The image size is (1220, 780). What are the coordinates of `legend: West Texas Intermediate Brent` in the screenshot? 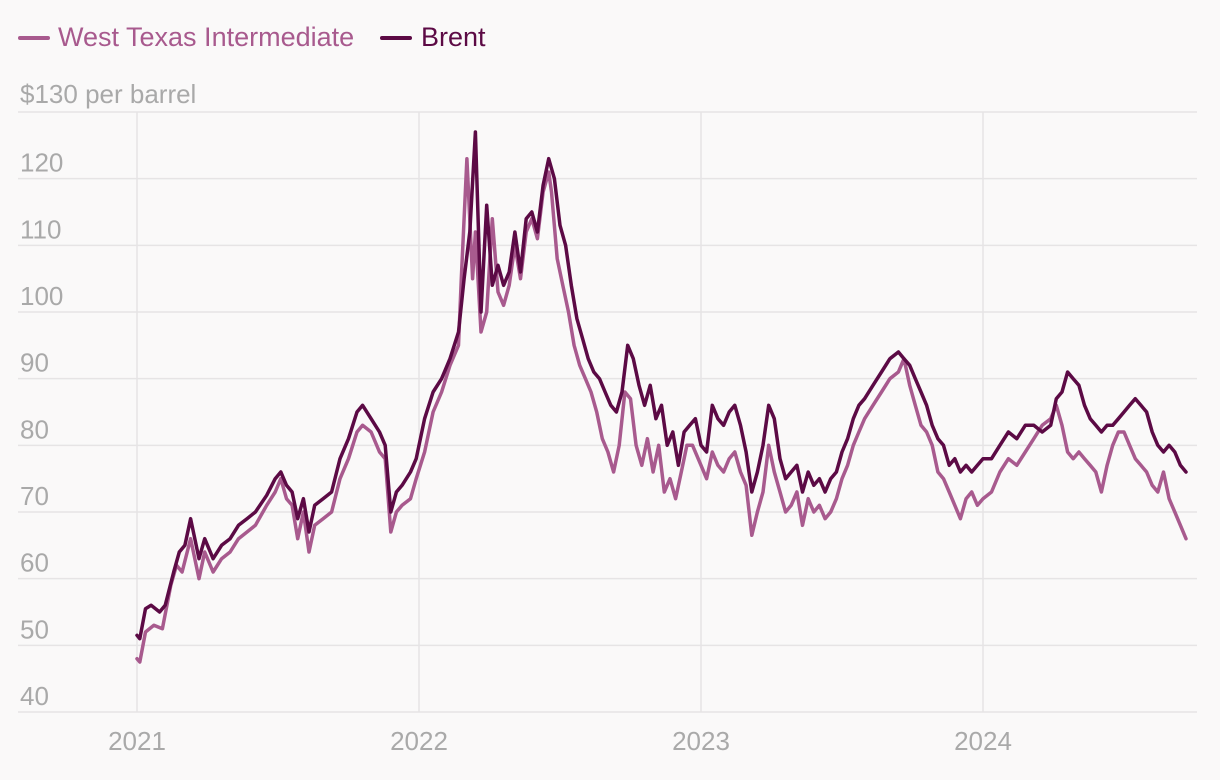 It's located at (252, 37).